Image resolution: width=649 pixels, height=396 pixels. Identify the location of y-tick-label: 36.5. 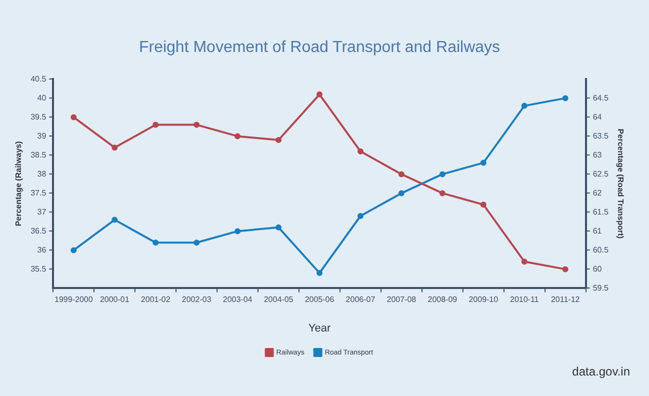
(38, 231).